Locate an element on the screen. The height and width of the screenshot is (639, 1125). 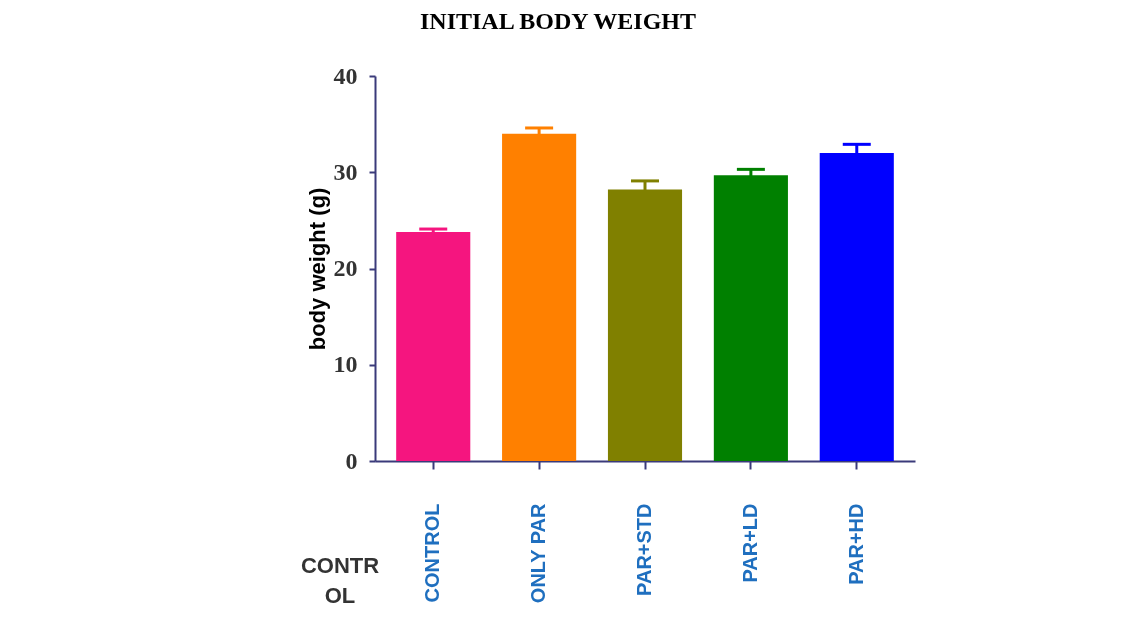
y-tick-label: 10 is located at coordinates (345, 364).